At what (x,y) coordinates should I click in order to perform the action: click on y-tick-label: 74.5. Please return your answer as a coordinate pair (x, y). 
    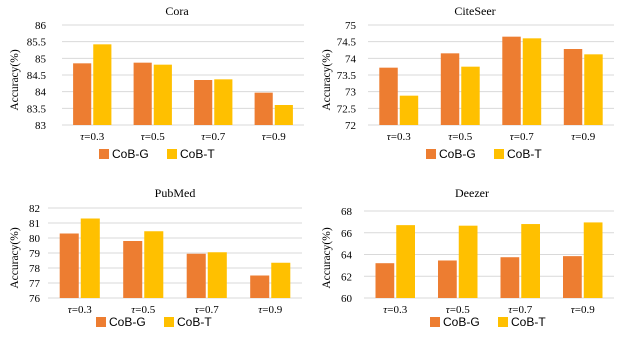
    Looking at the image, I should click on (347, 43).